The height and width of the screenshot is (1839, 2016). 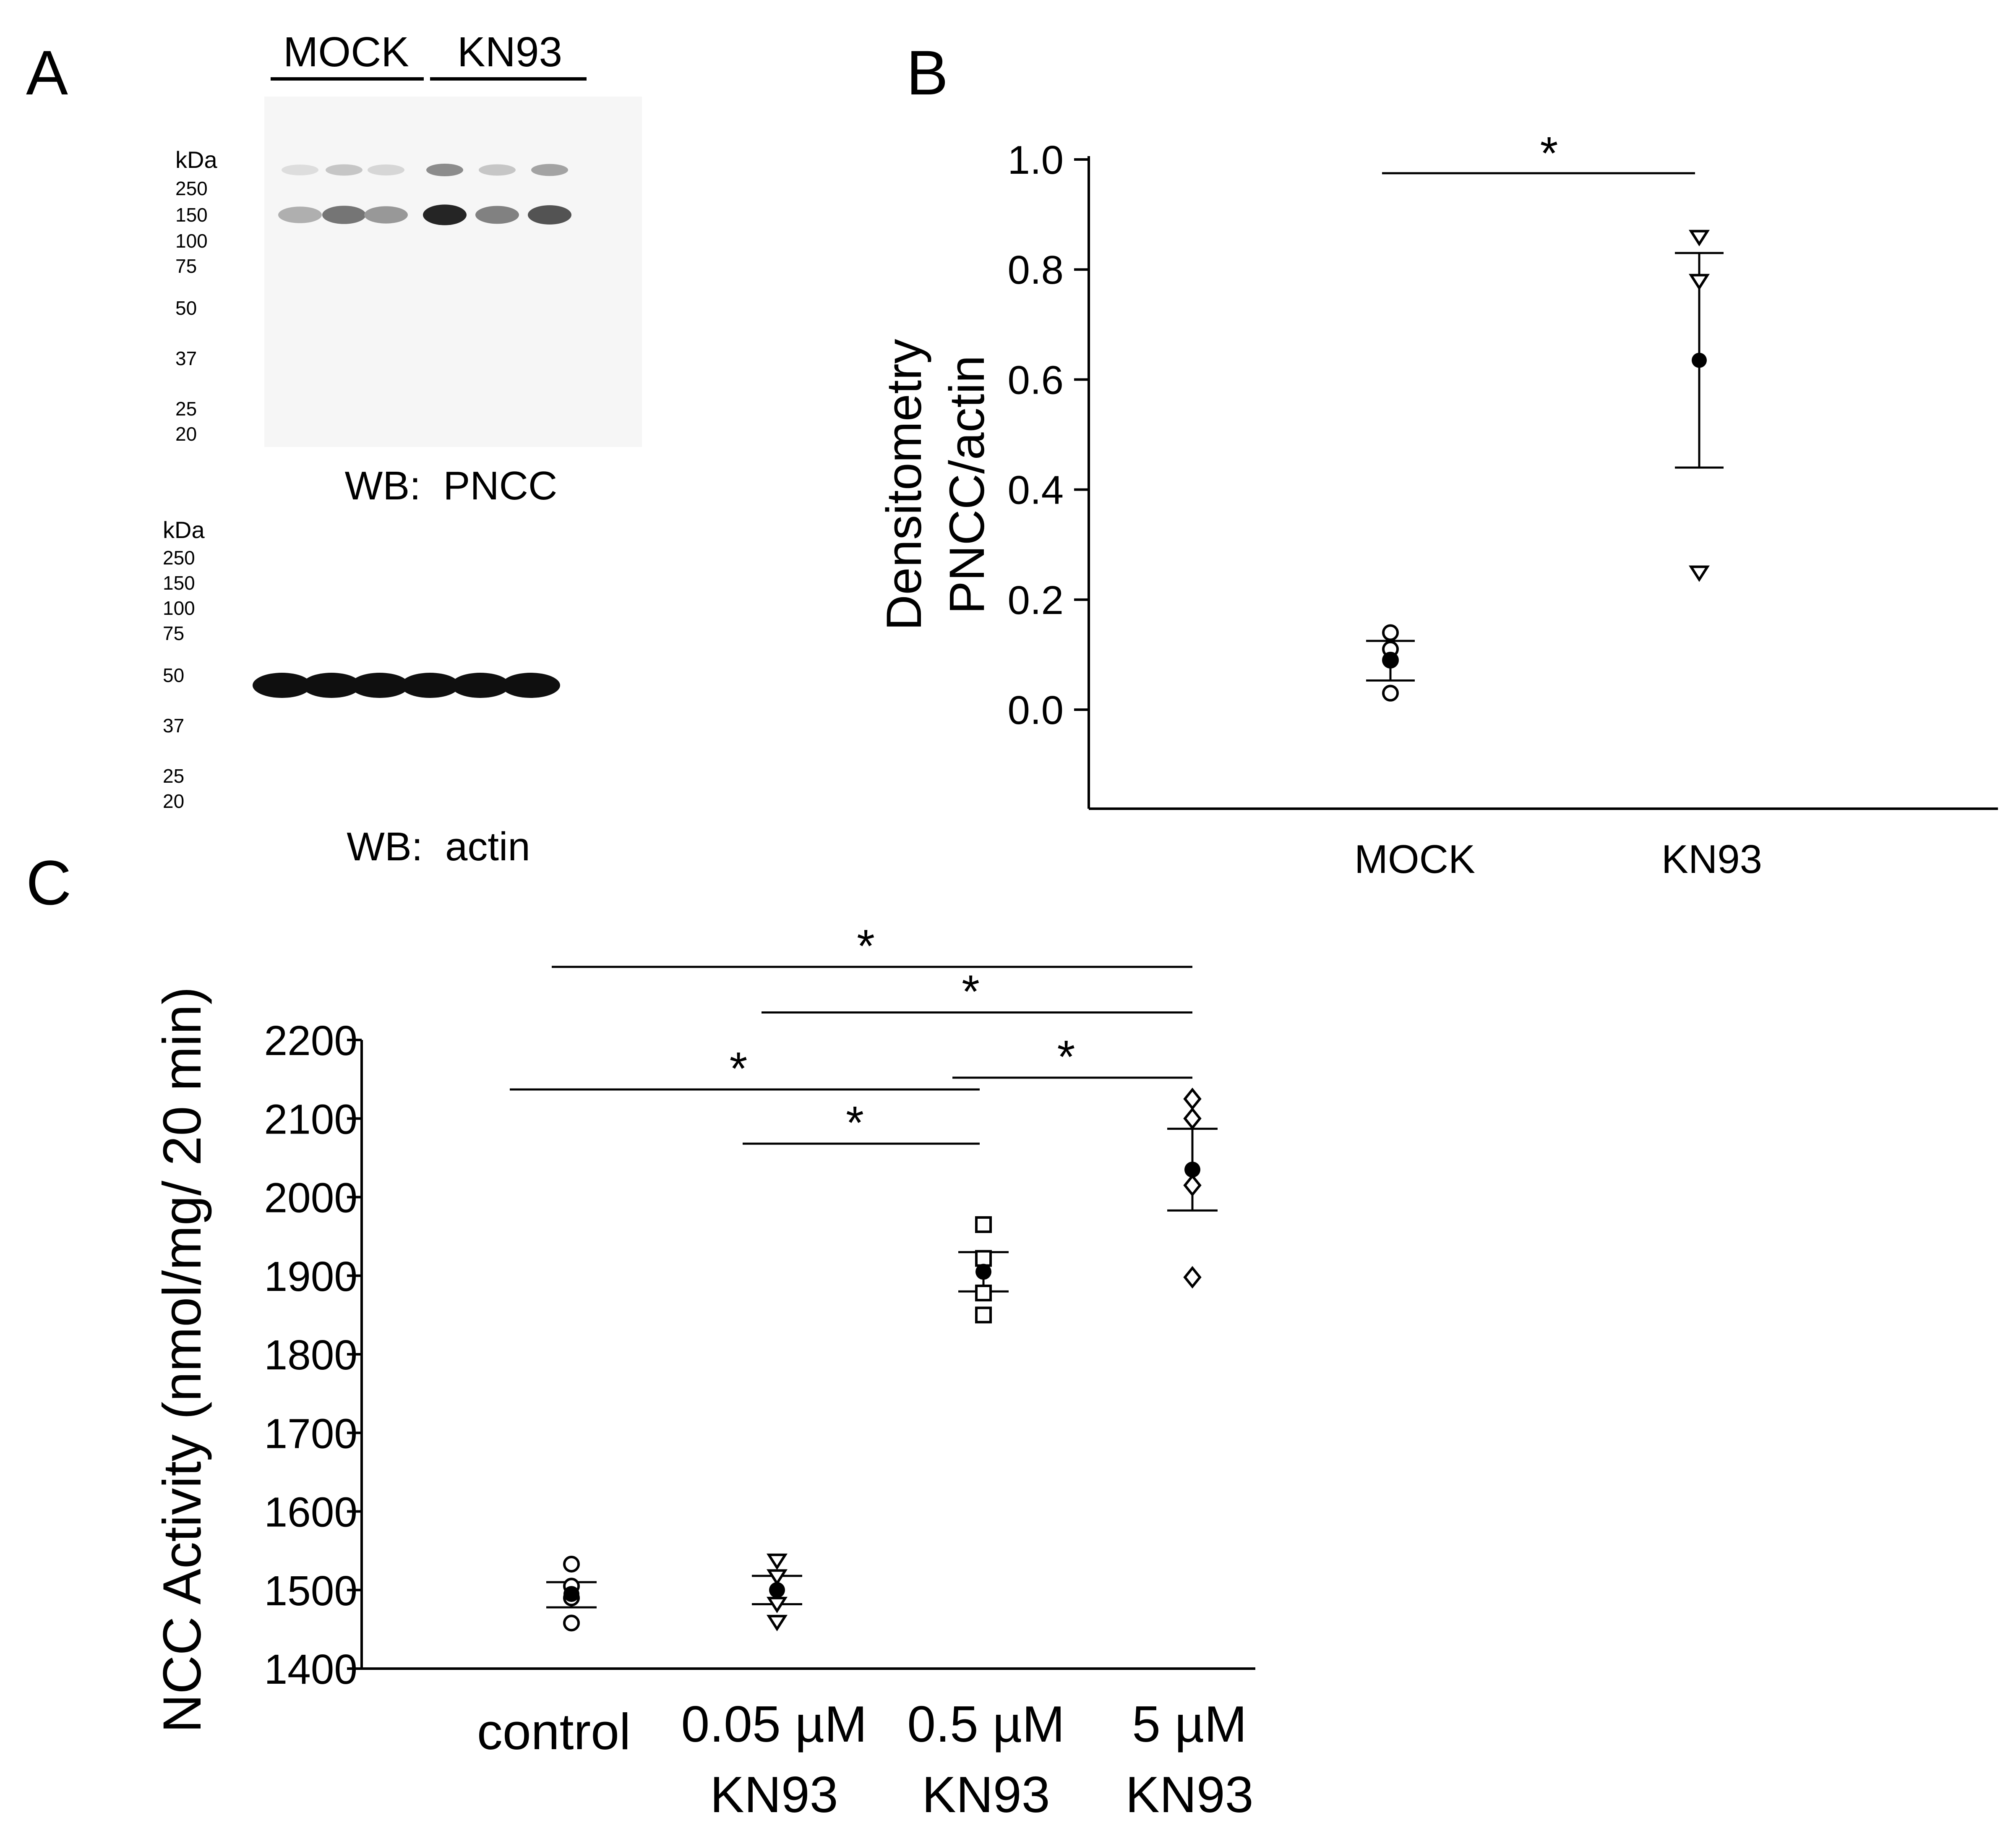 What do you see at coordinates (310, 1669) in the screenshot?
I see `y-tick-label: 1400` at bounding box center [310, 1669].